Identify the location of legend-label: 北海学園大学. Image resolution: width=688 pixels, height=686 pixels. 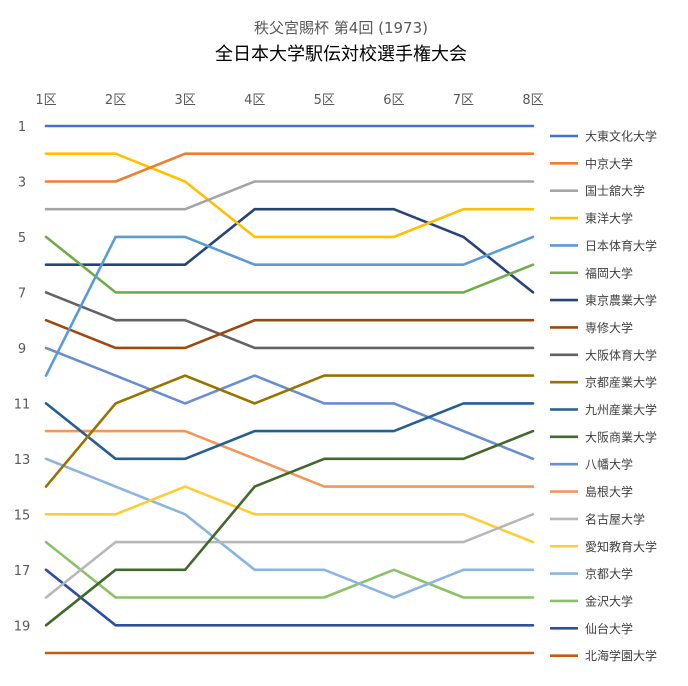
(621, 655).